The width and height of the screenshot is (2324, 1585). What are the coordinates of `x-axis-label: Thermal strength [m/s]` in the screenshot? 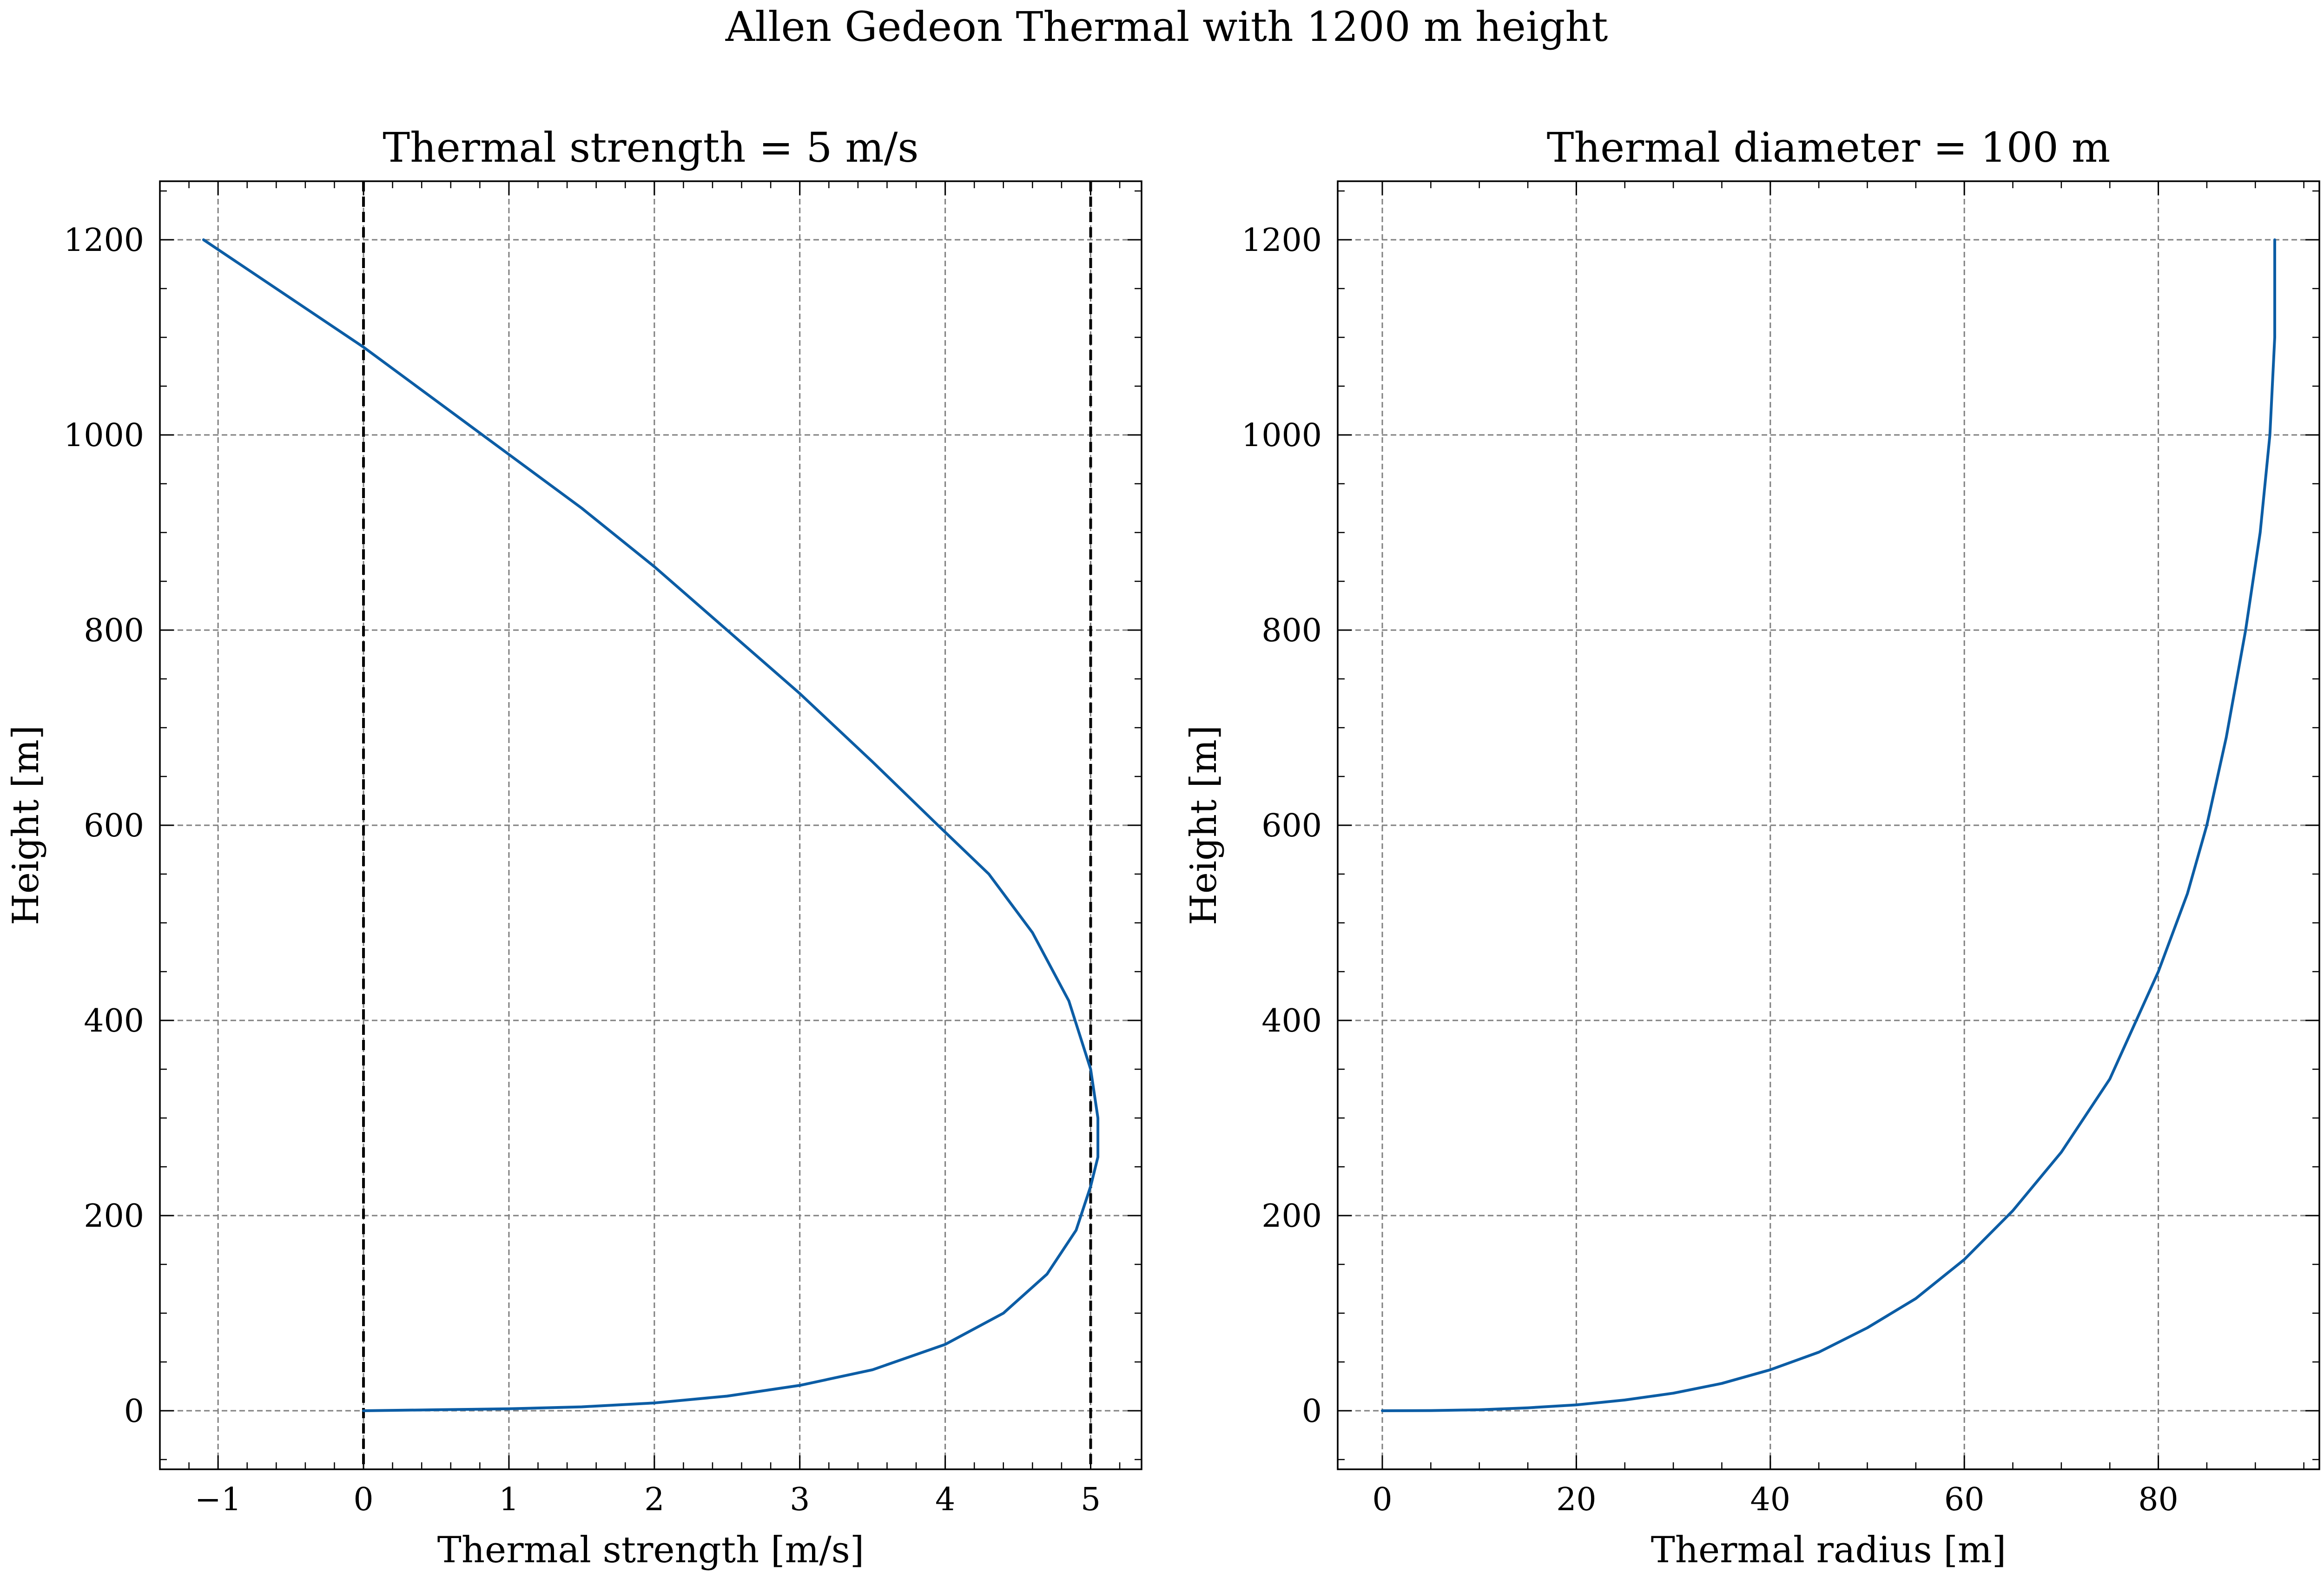 It's located at (650, 1550).